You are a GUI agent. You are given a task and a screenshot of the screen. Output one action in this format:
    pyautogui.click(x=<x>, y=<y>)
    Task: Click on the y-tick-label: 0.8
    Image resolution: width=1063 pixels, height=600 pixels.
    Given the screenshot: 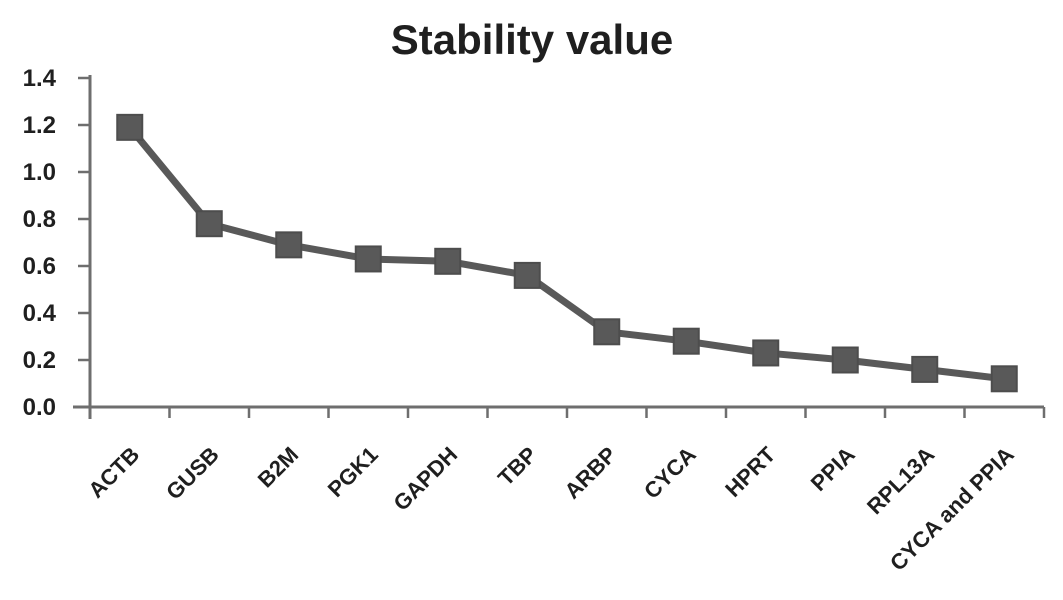 What is the action you would take?
    pyautogui.click(x=39, y=219)
    